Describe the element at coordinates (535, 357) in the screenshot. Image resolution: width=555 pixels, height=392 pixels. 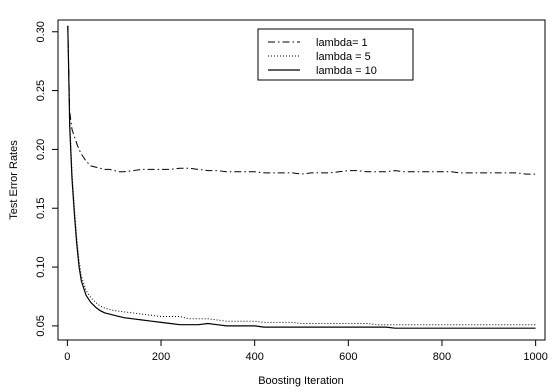
I see `x-tick-label: 1000` at that location.